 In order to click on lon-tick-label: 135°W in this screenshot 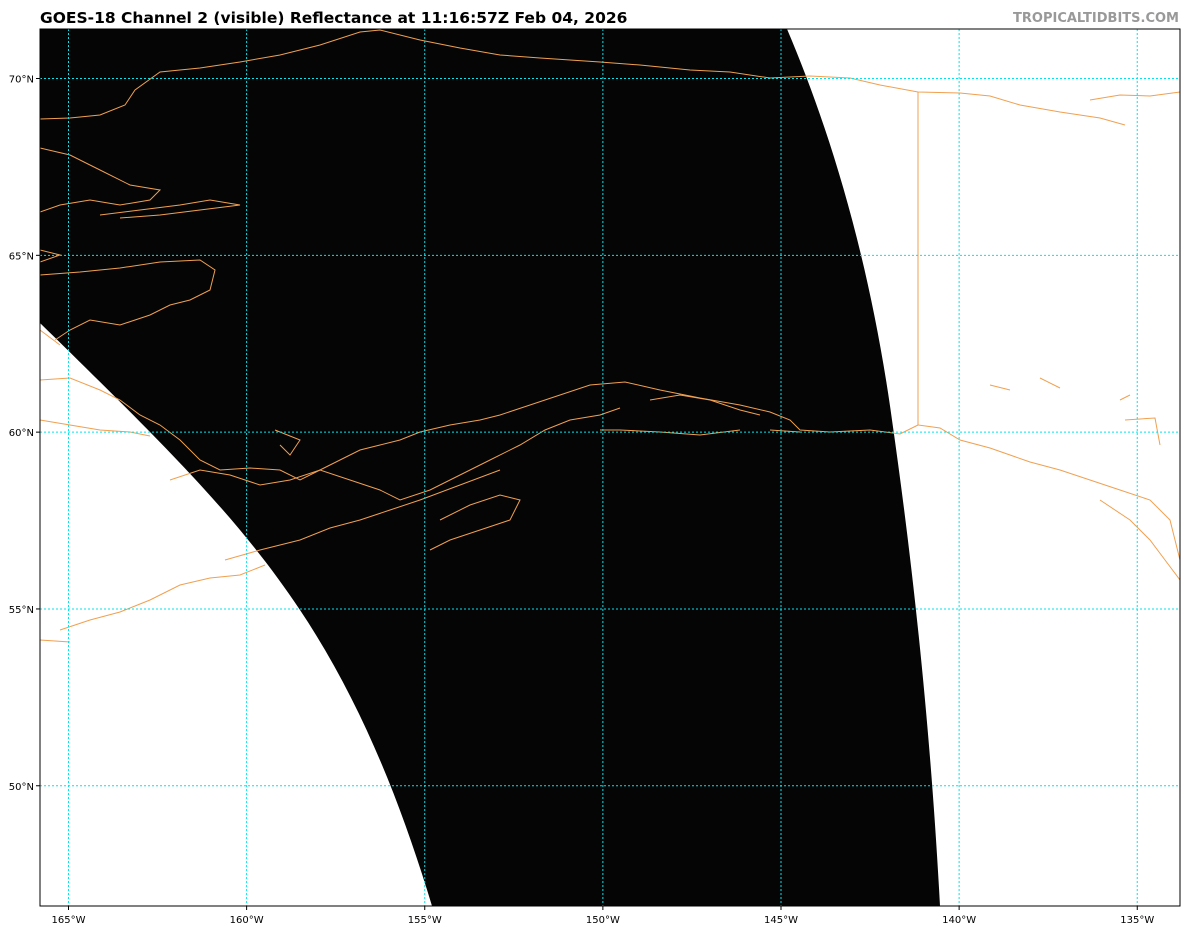, I will do `click(1137, 920)`.